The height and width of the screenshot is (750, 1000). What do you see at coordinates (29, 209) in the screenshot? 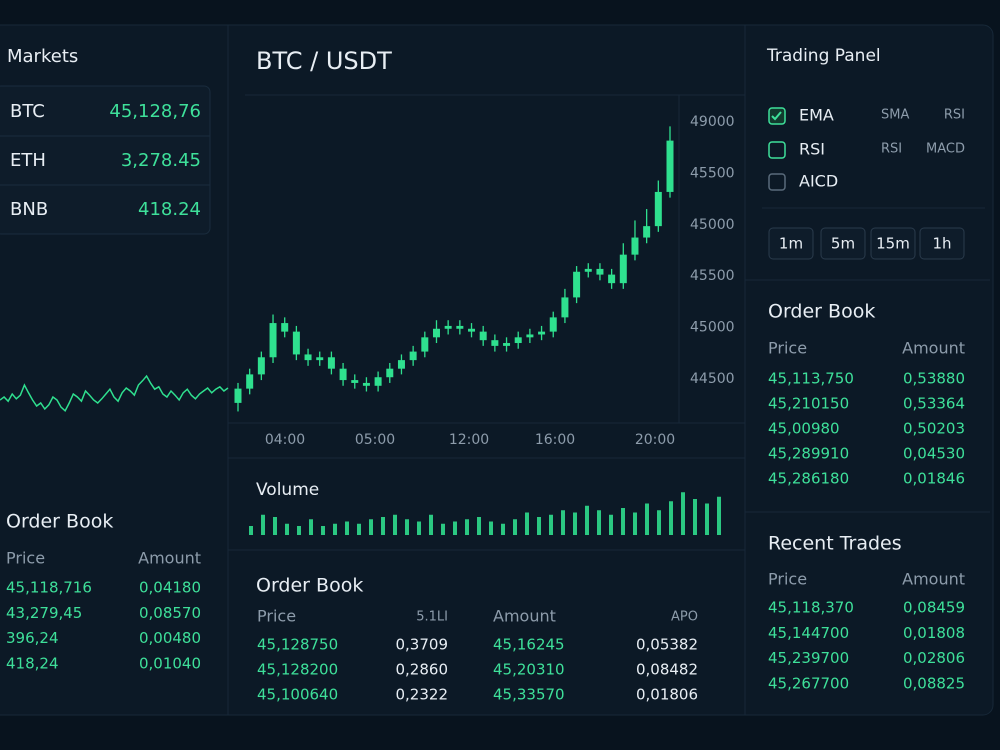
I see `market-symbol: BNB` at bounding box center [29, 209].